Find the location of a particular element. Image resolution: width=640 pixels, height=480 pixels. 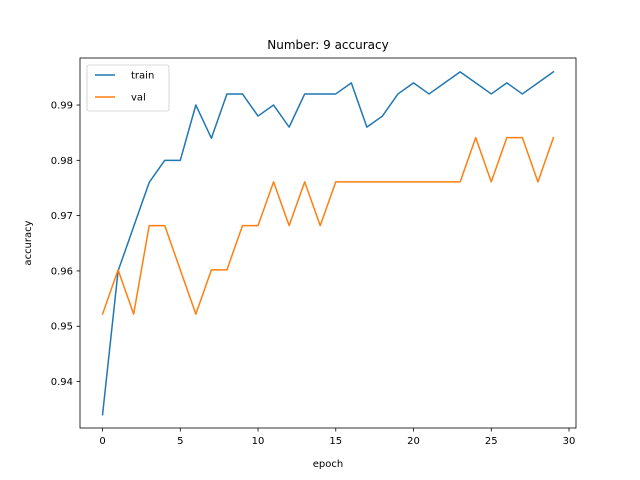

y-axis-title: accuracy is located at coordinates (28, 242).